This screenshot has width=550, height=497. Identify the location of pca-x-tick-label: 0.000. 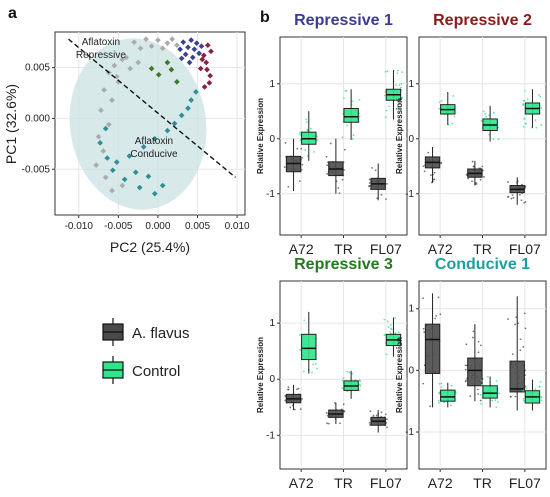
(157, 226).